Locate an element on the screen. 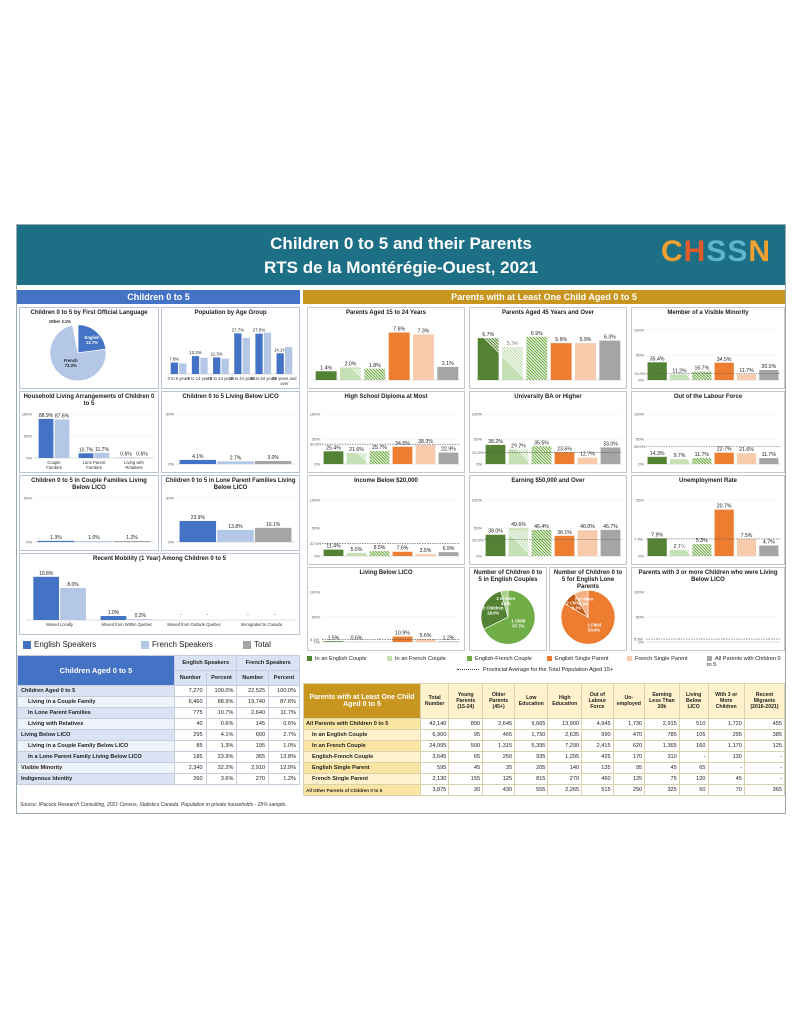 The height and width of the screenshot is (1035, 800). table-cell: 95 is located at coordinates (629, 768).